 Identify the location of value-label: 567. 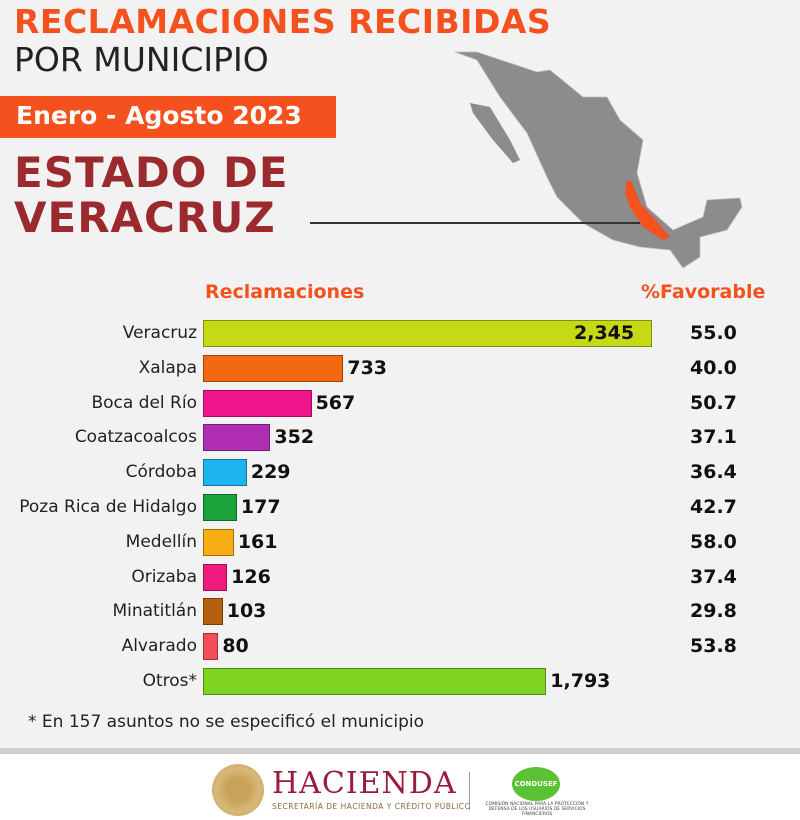
(335, 402).